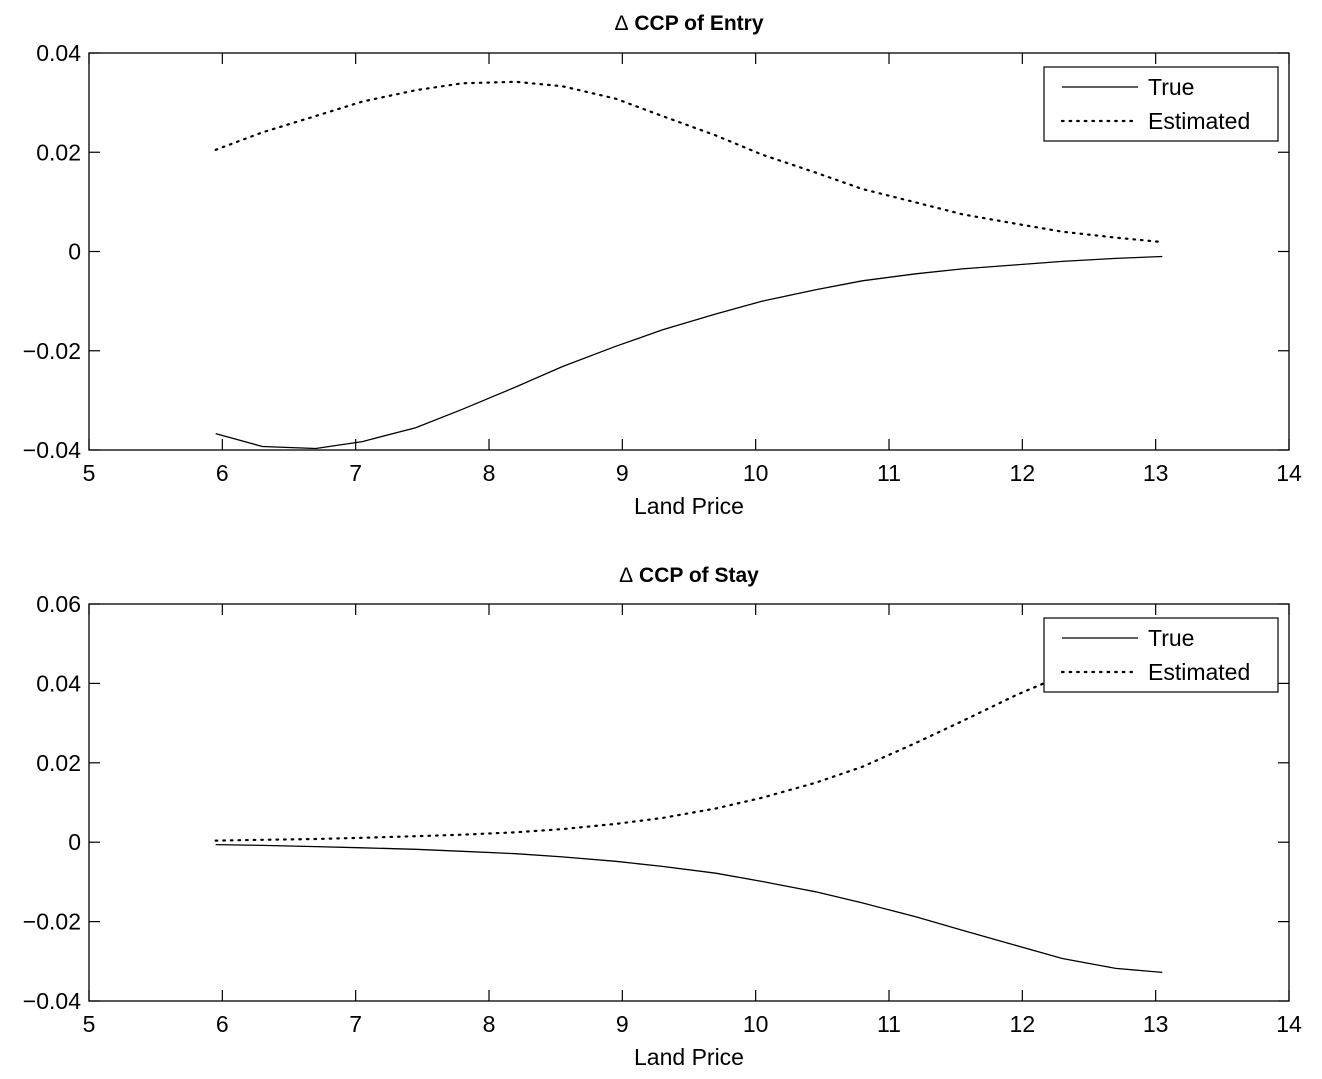 The height and width of the screenshot is (1079, 1322). I want to click on chart-title: Δ CCP of Entry, so click(689, 23).